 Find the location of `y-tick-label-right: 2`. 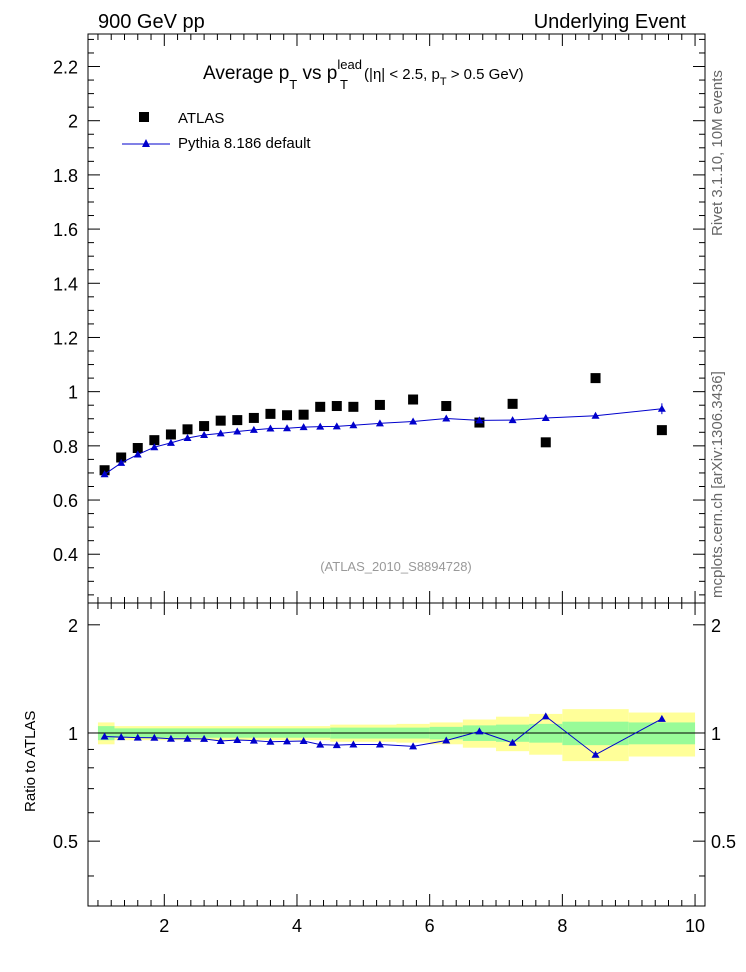

y-tick-label-right: 2 is located at coordinates (716, 626).